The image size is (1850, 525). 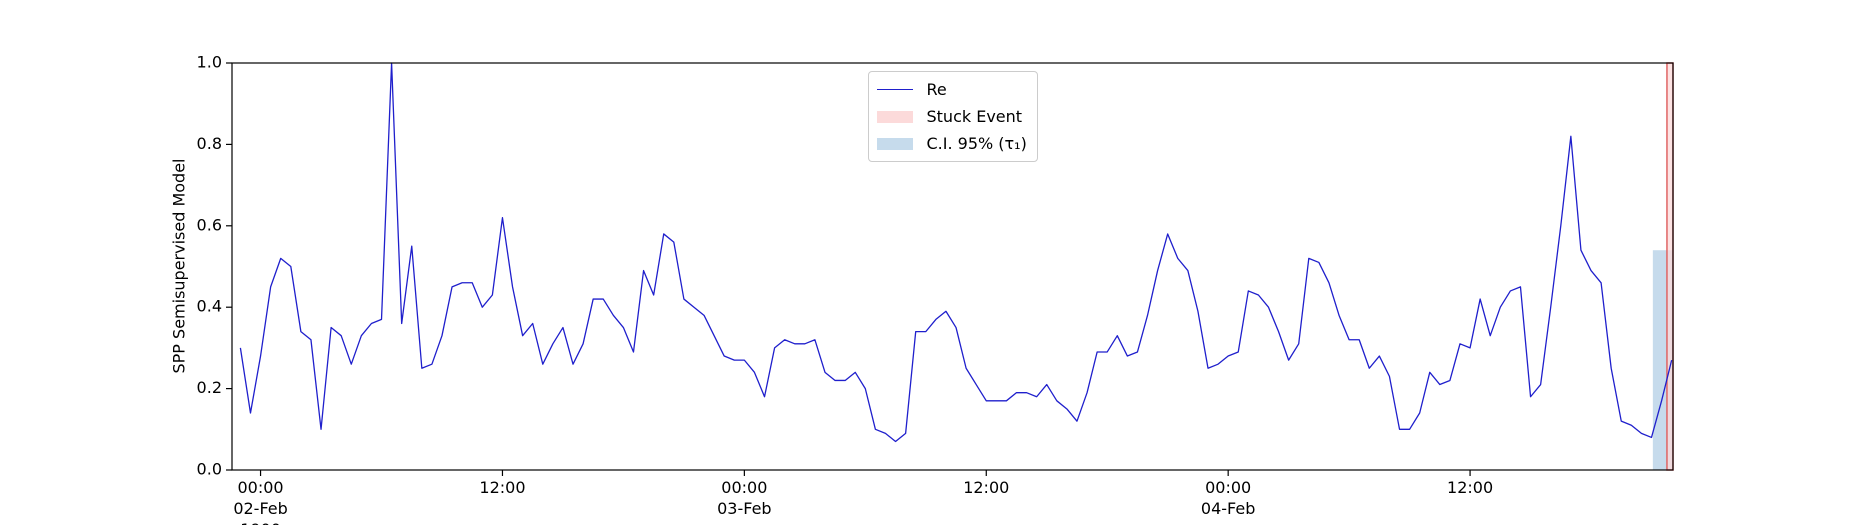 What do you see at coordinates (260, 501) in the screenshot?
I see `x-tick-label: 00:00 02-Feb 1900` at bounding box center [260, 501].